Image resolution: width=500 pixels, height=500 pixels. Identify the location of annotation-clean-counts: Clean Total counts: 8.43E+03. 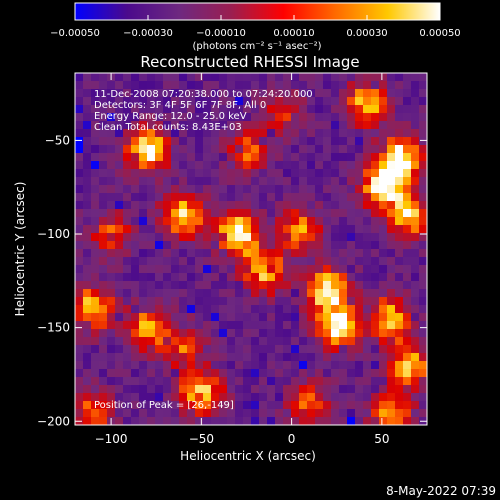
(168, 127).